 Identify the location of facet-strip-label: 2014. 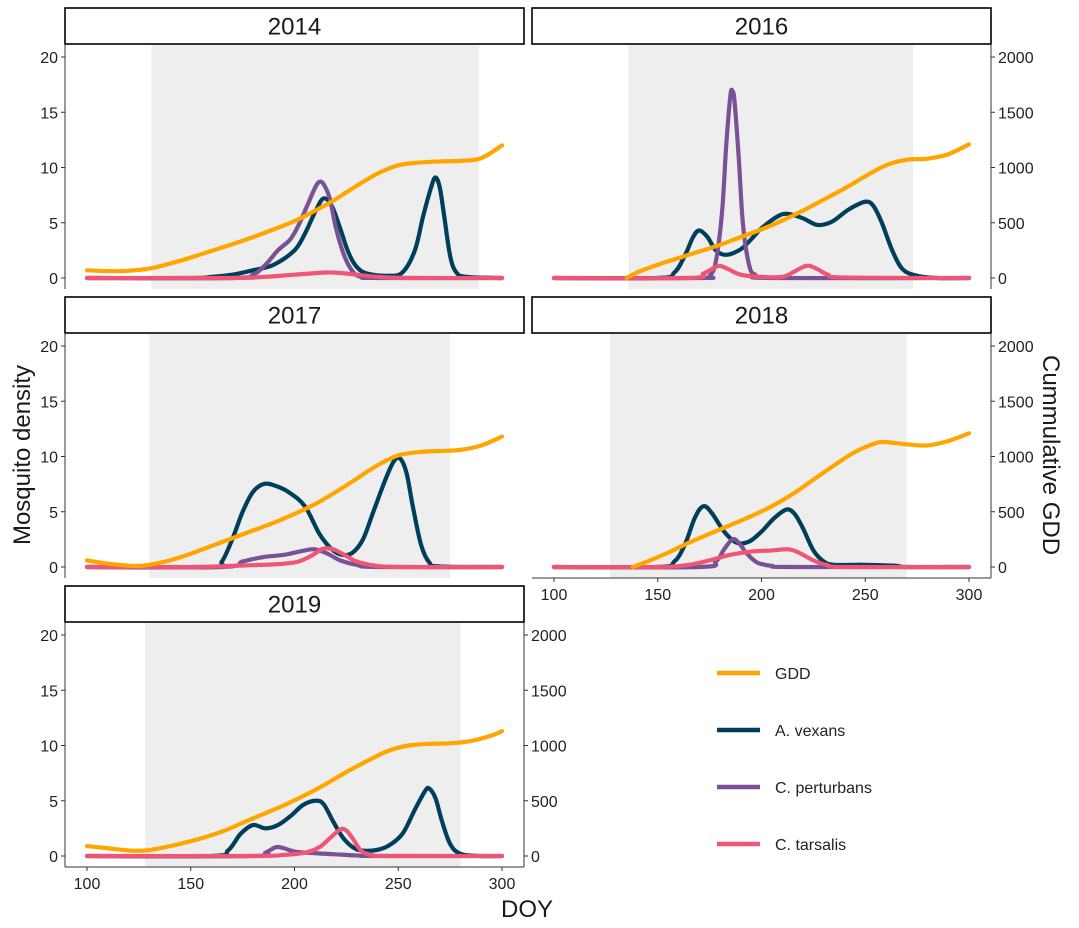
(294, 27).